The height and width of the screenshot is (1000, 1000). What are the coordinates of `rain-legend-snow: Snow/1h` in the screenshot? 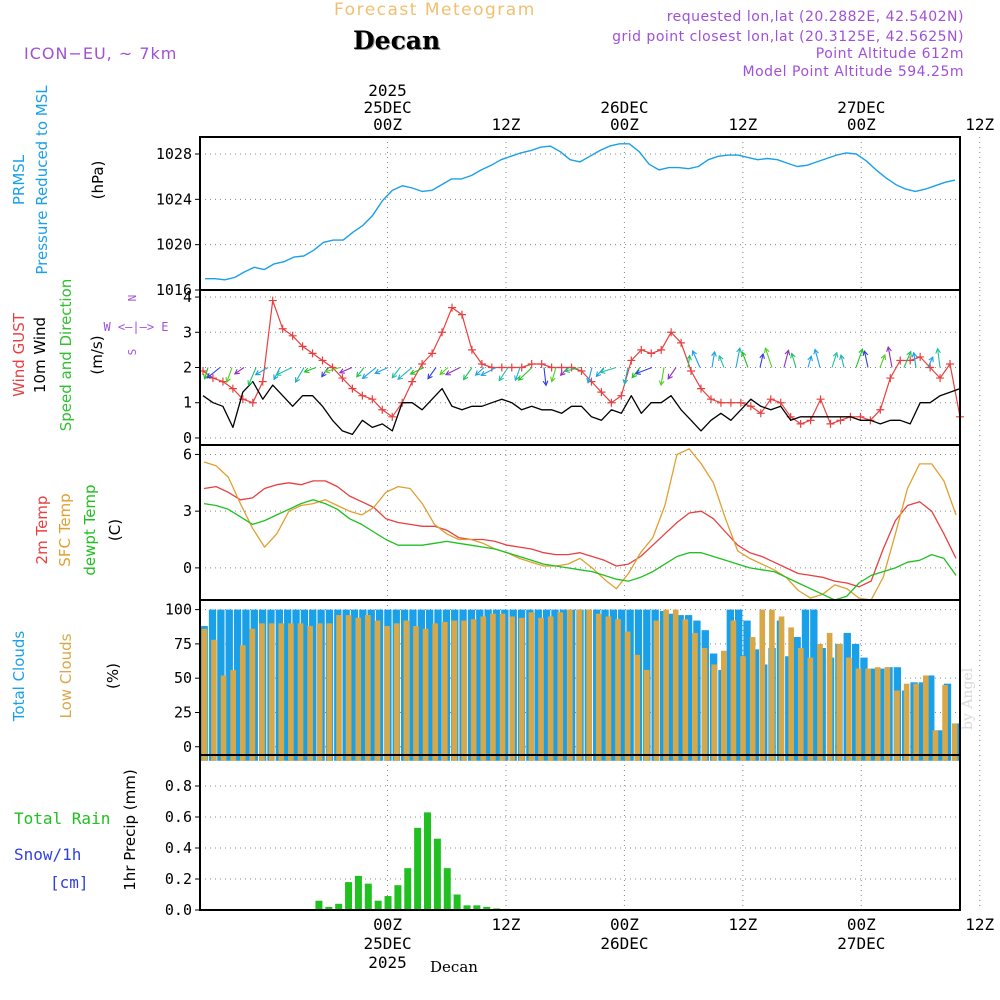 It's located at (47, 854).